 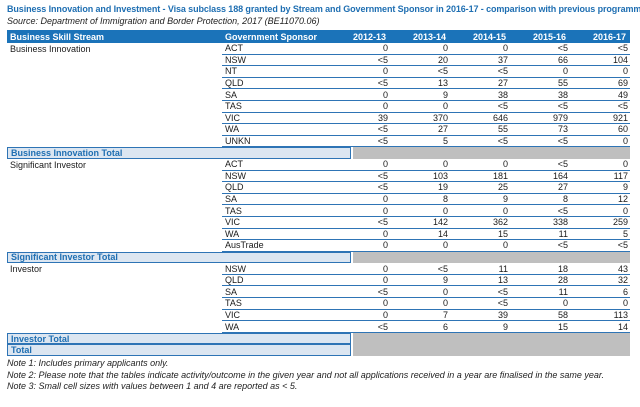 What do you see at coordinates (26, 269) in the screenshot?
I see `stream-label: Investor` at bounding box center [26, 269].